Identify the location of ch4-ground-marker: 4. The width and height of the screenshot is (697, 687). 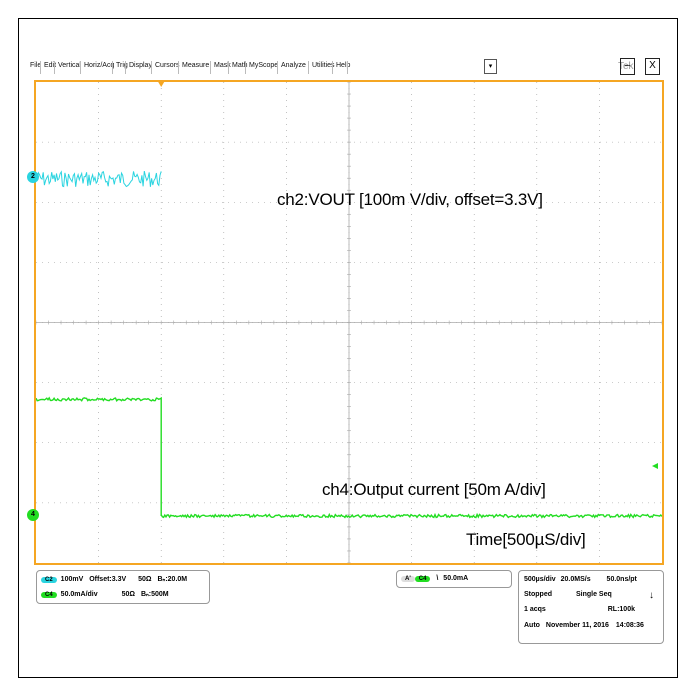
(33, 515).